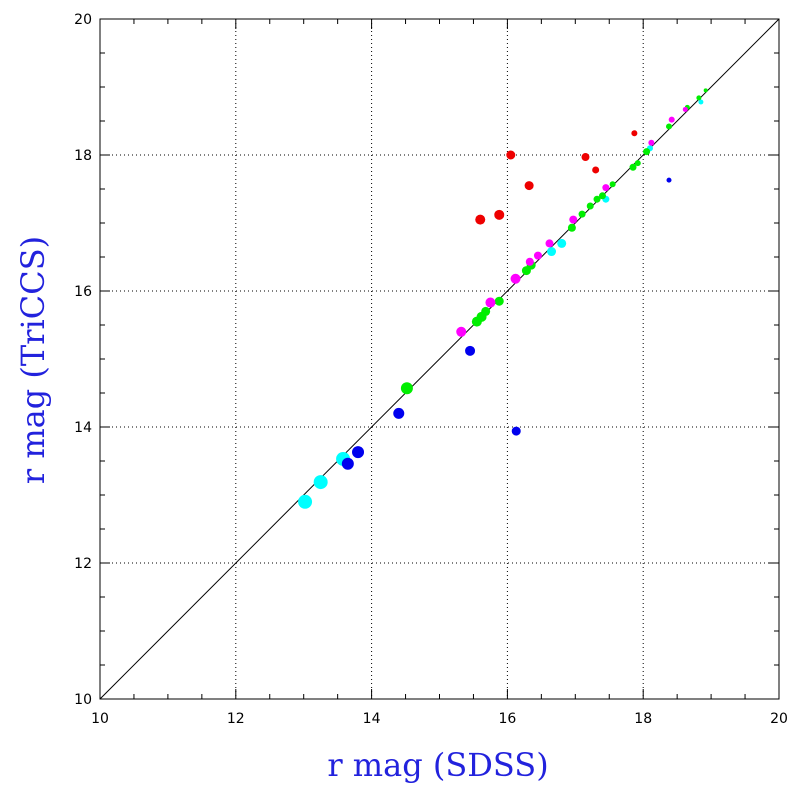  What do you see at coordinates (643, 719) in the screenshot?
I see `x-tick-label: 18` at bounding box center [643, 719].